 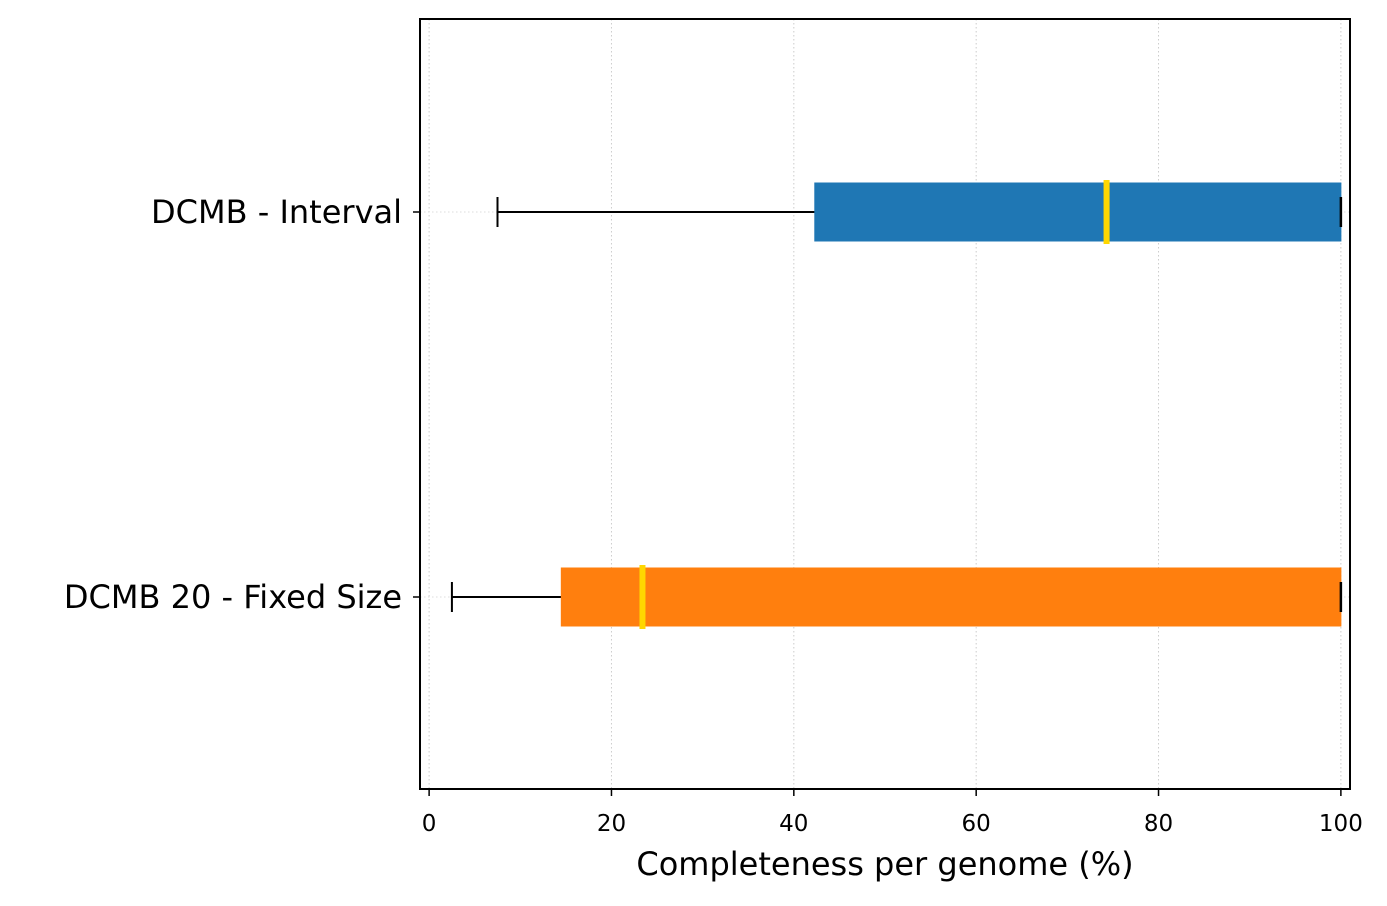 What do you see at coordinates (976, 824) in the screenshot?
I see `x-tick-label: 60` at bounding box center [976, 824].